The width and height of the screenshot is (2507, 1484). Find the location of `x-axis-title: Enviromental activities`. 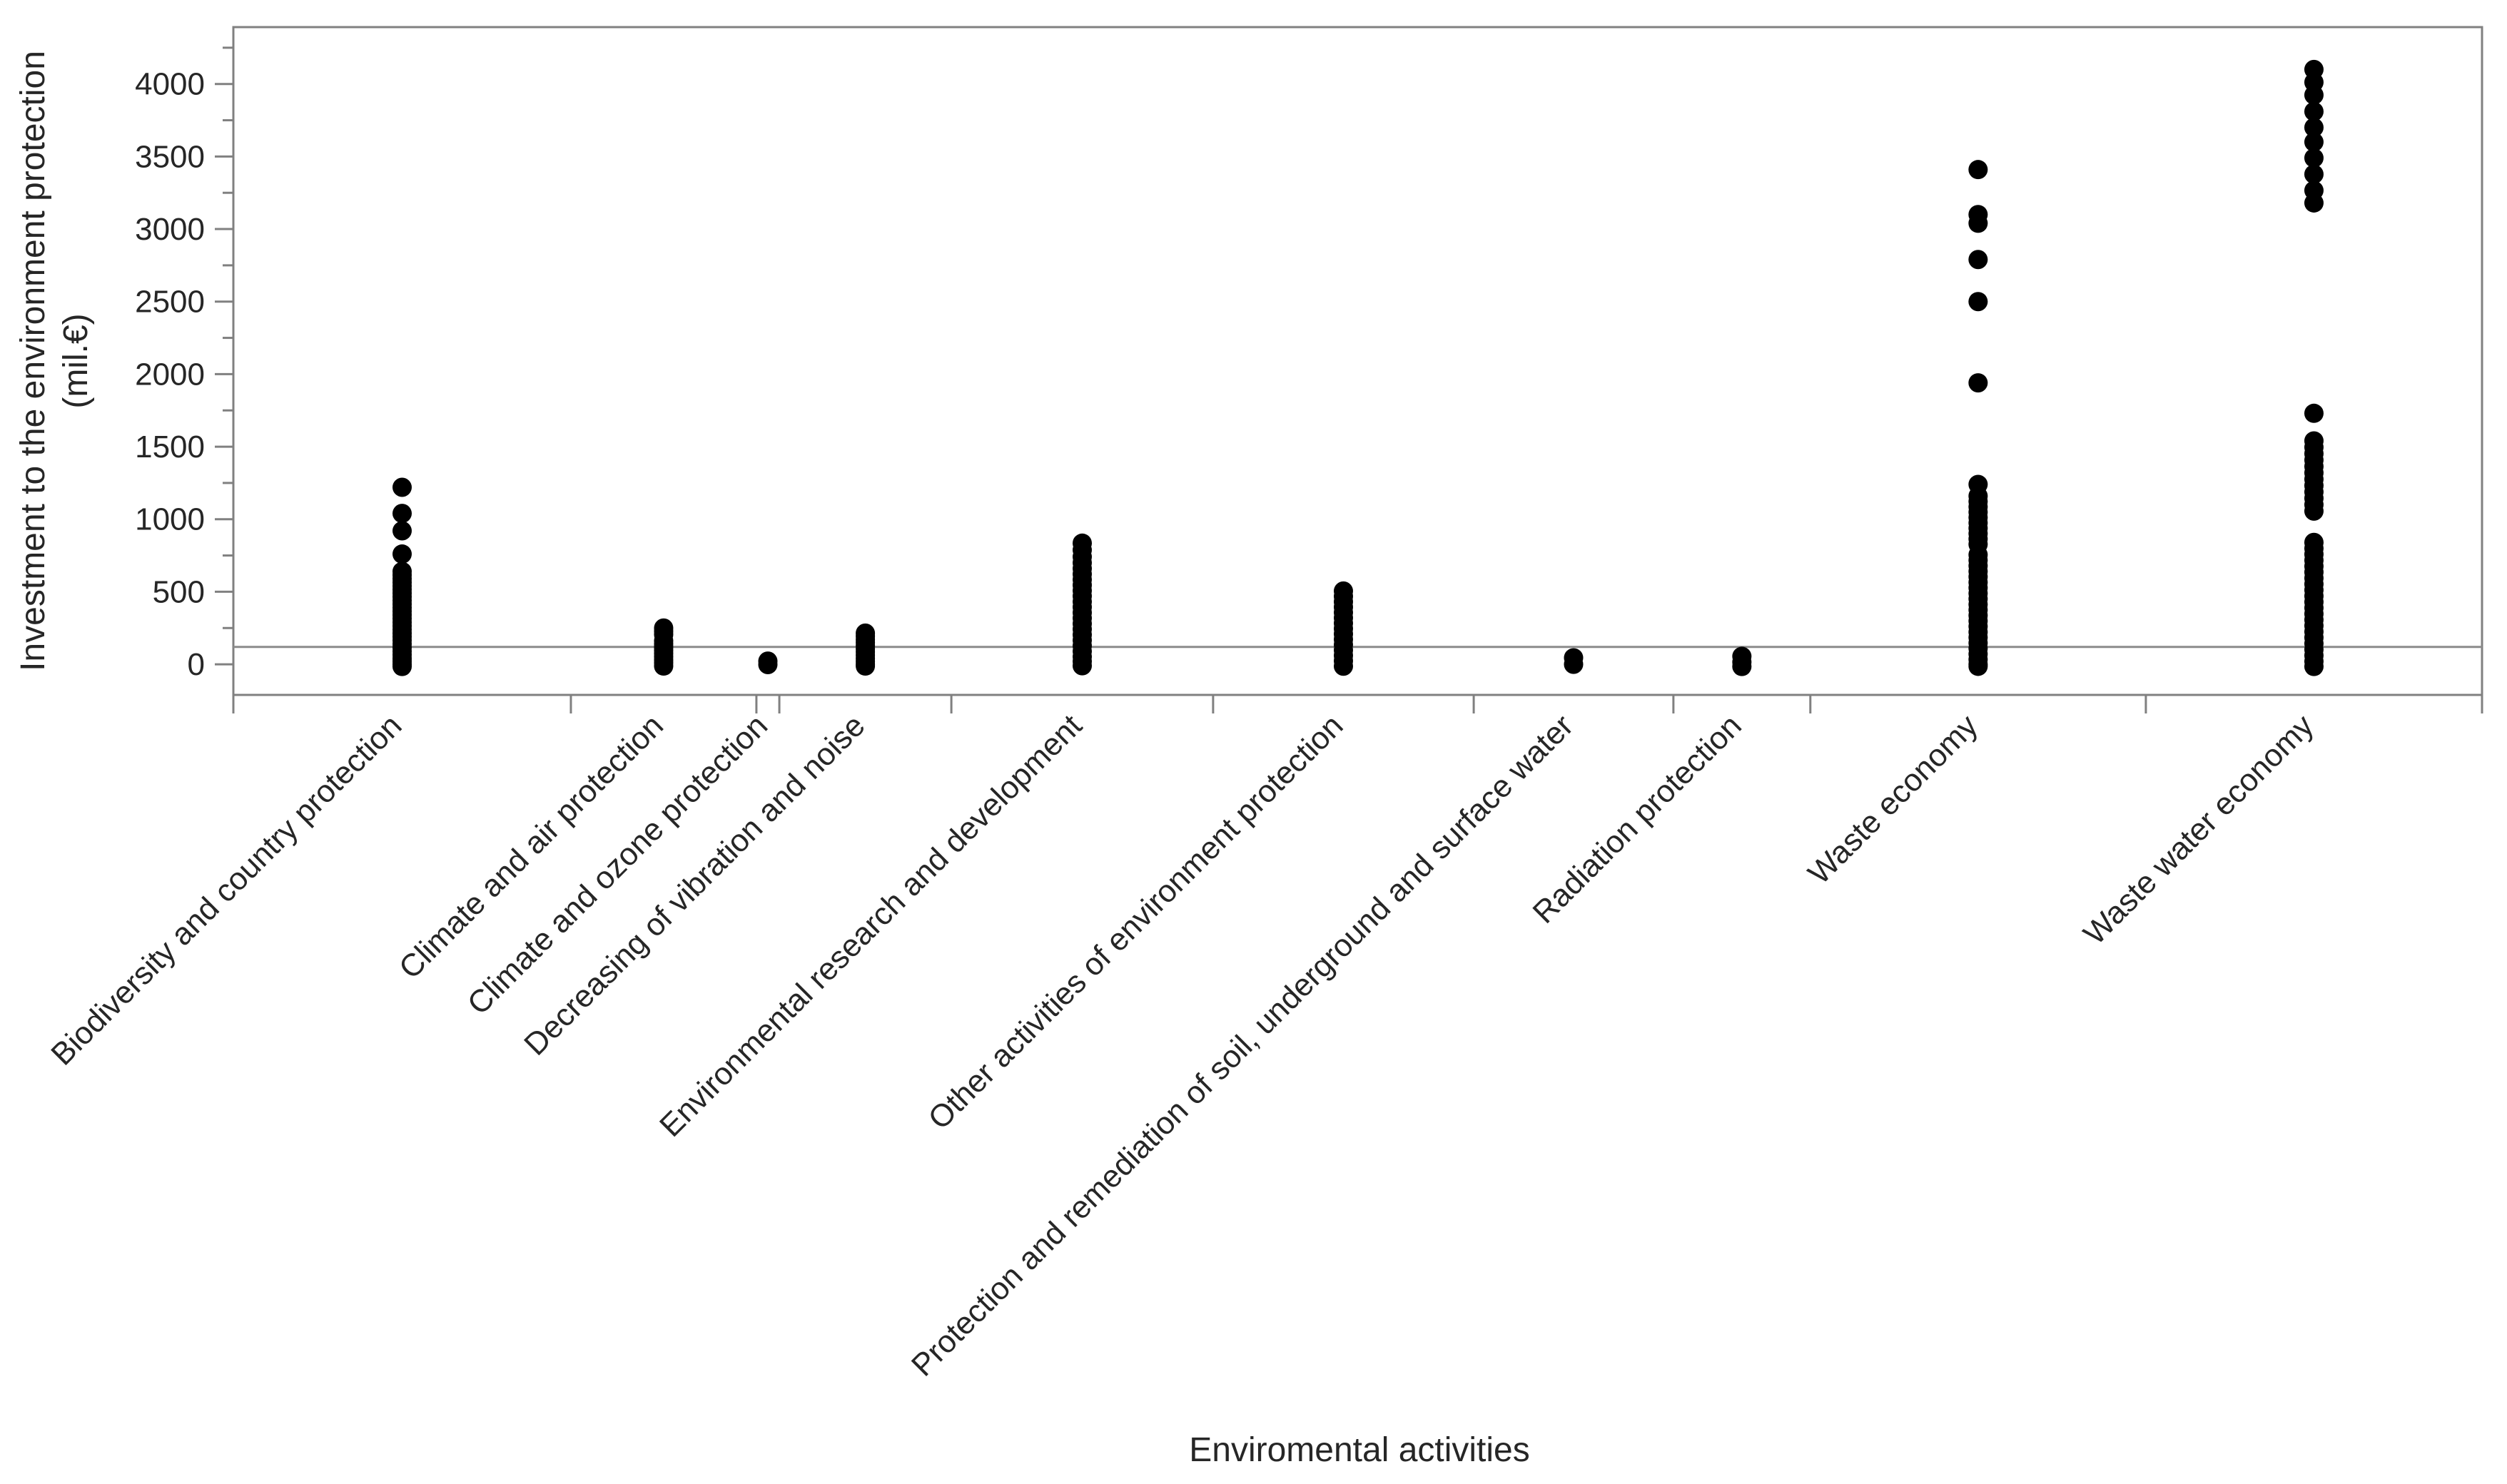

x-axis-title: Enviromental activities is located at coordinates (1359, 1450).